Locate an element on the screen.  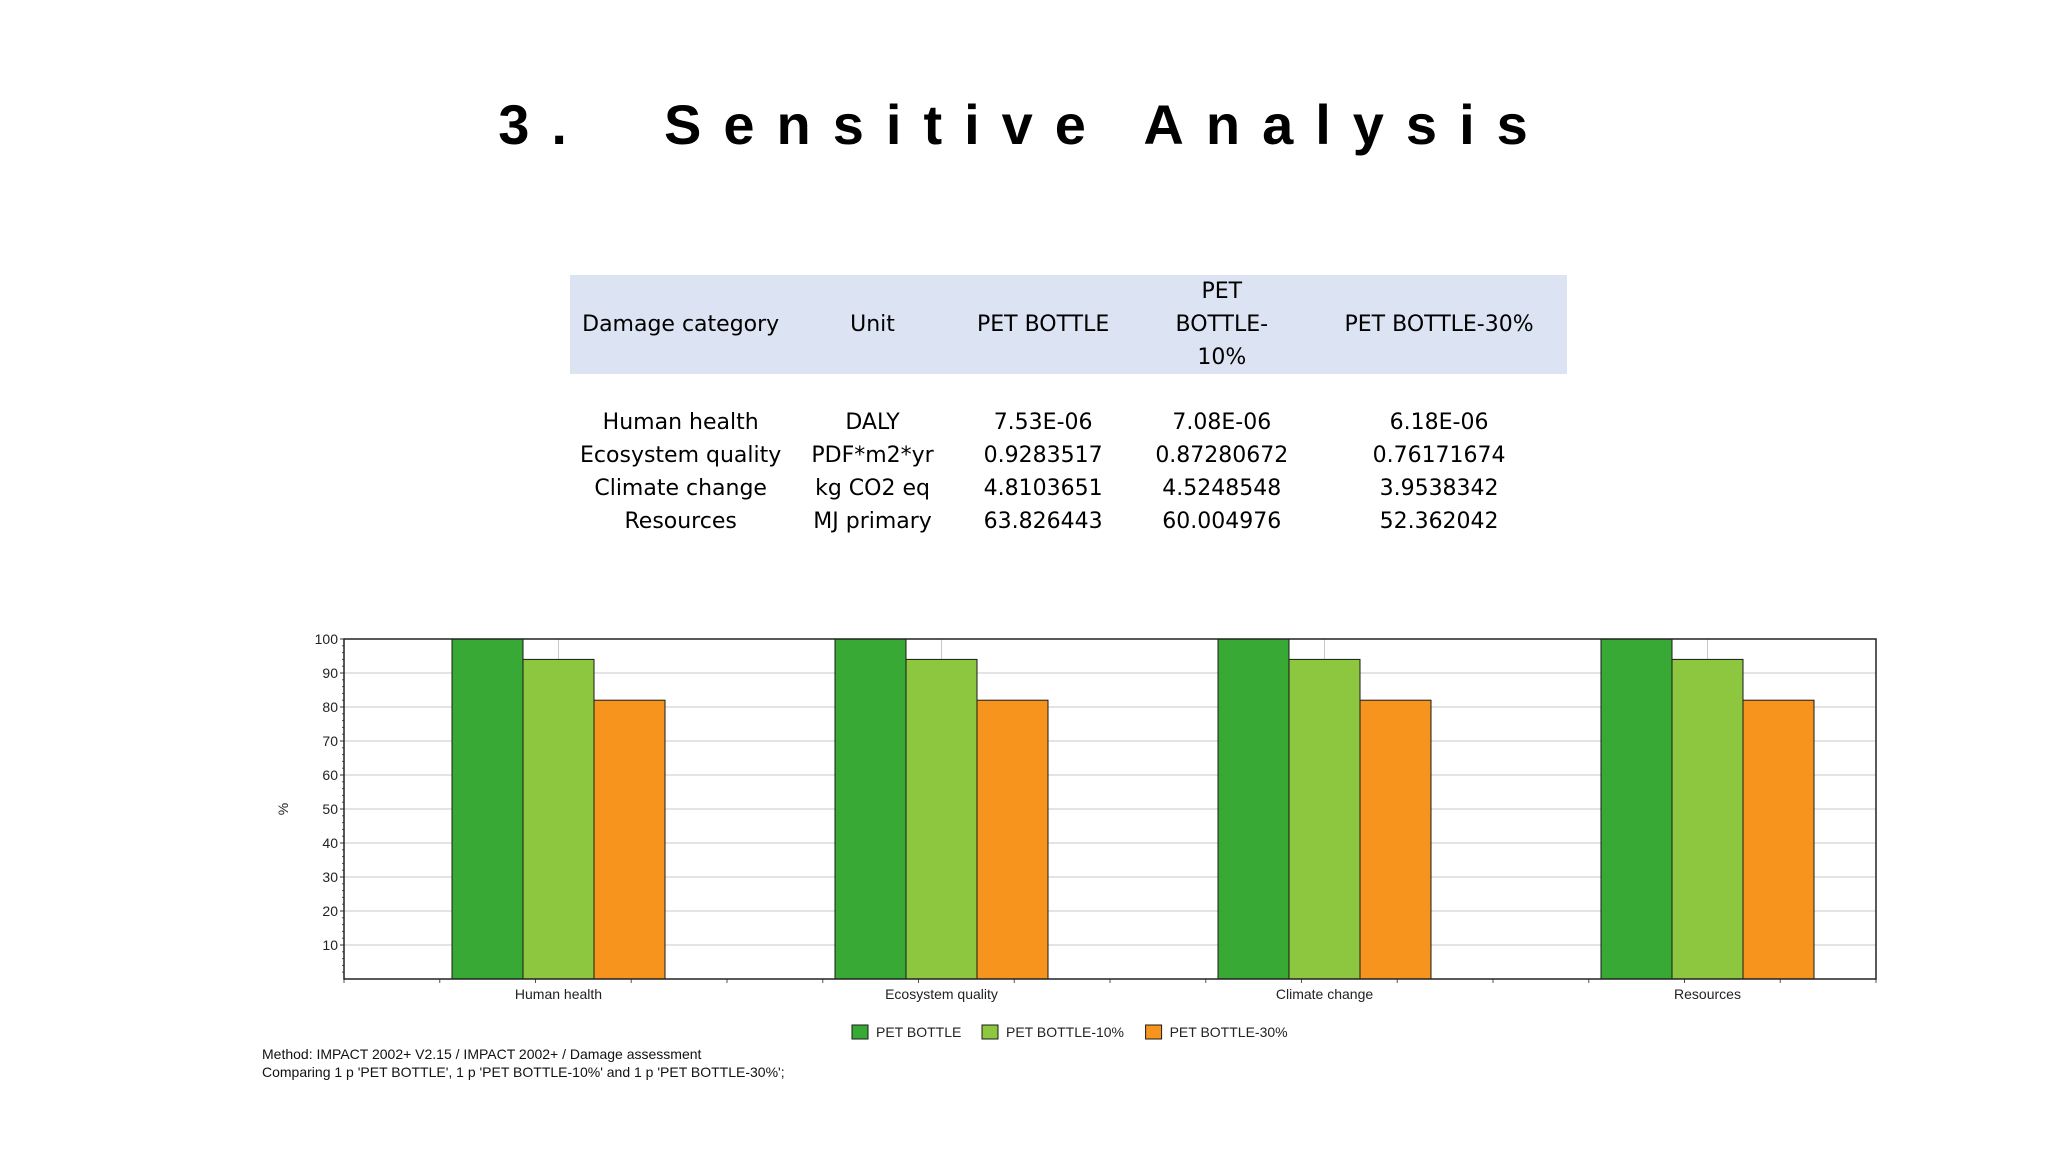
cell-unit: MJ primary is located at coordinates (872, 521).